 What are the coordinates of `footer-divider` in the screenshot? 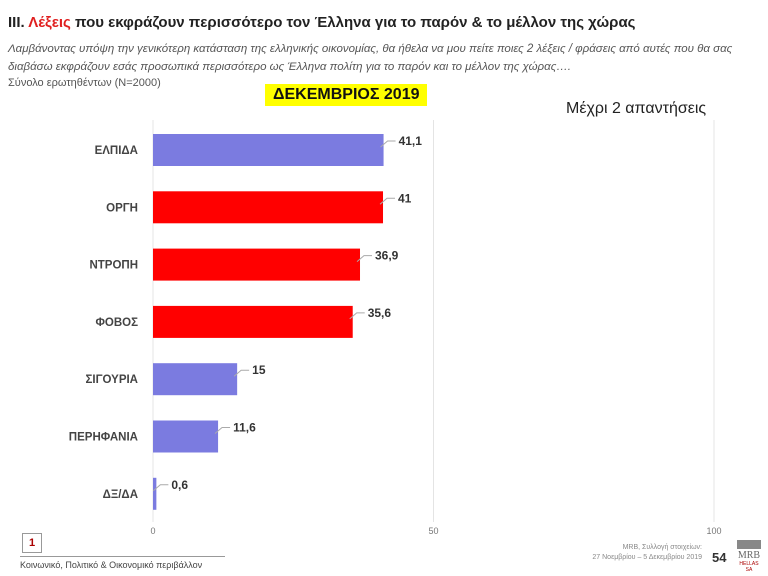 It's located at (122, 556).